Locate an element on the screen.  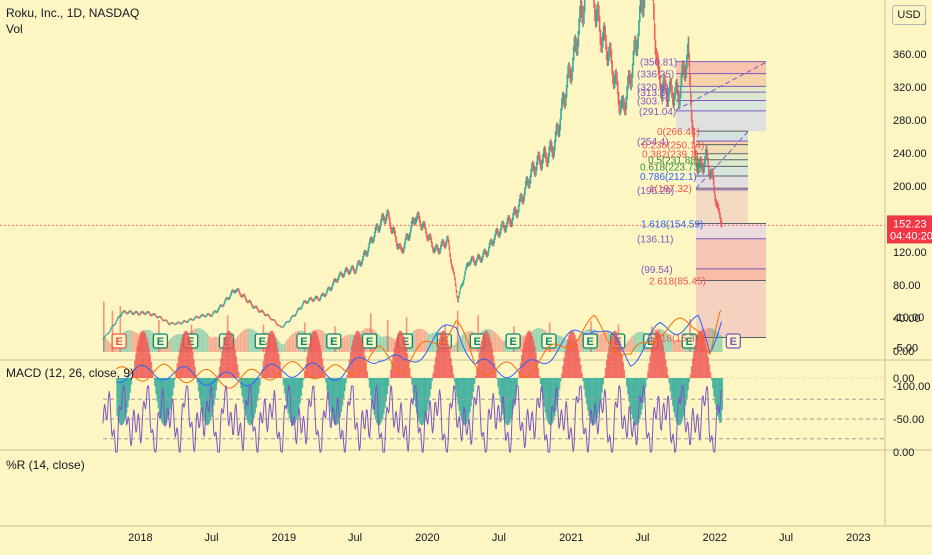
fib-level-label: 0.618(223.73) is located at coordinates (671, 167).